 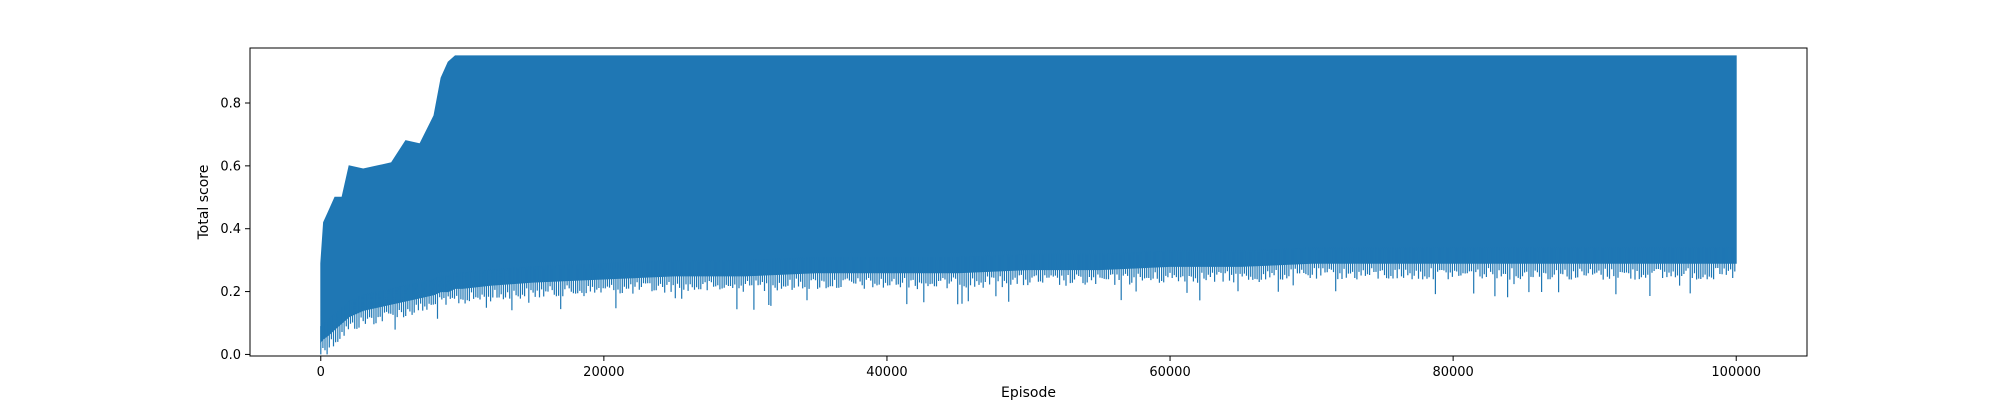 I want to click on x-tick-label: 20000, so click(x=603, y=372).